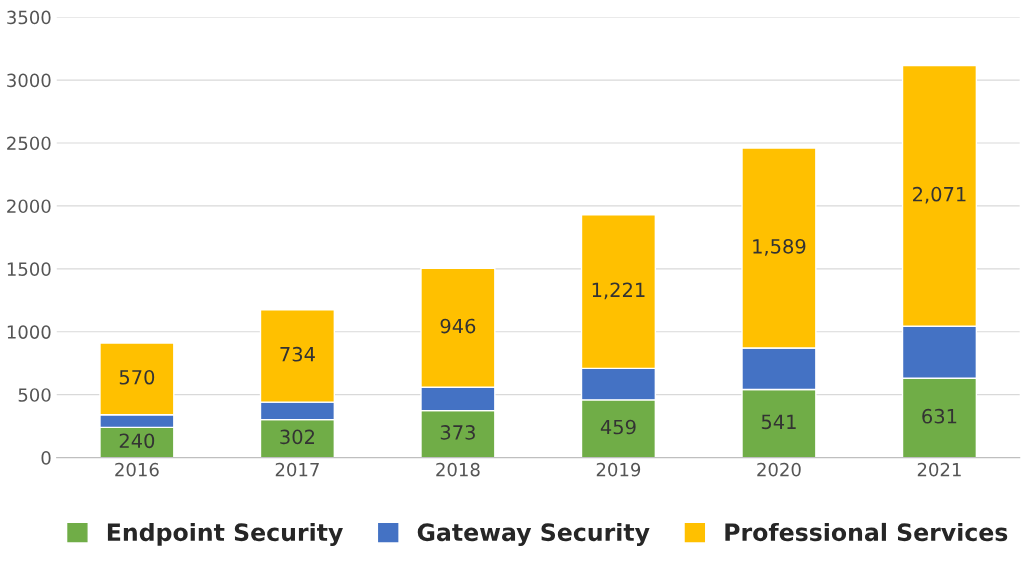 The width and height of the screenshot is (1030, 572). I want to click on y-tick-label: 1000, so click(29, 332).